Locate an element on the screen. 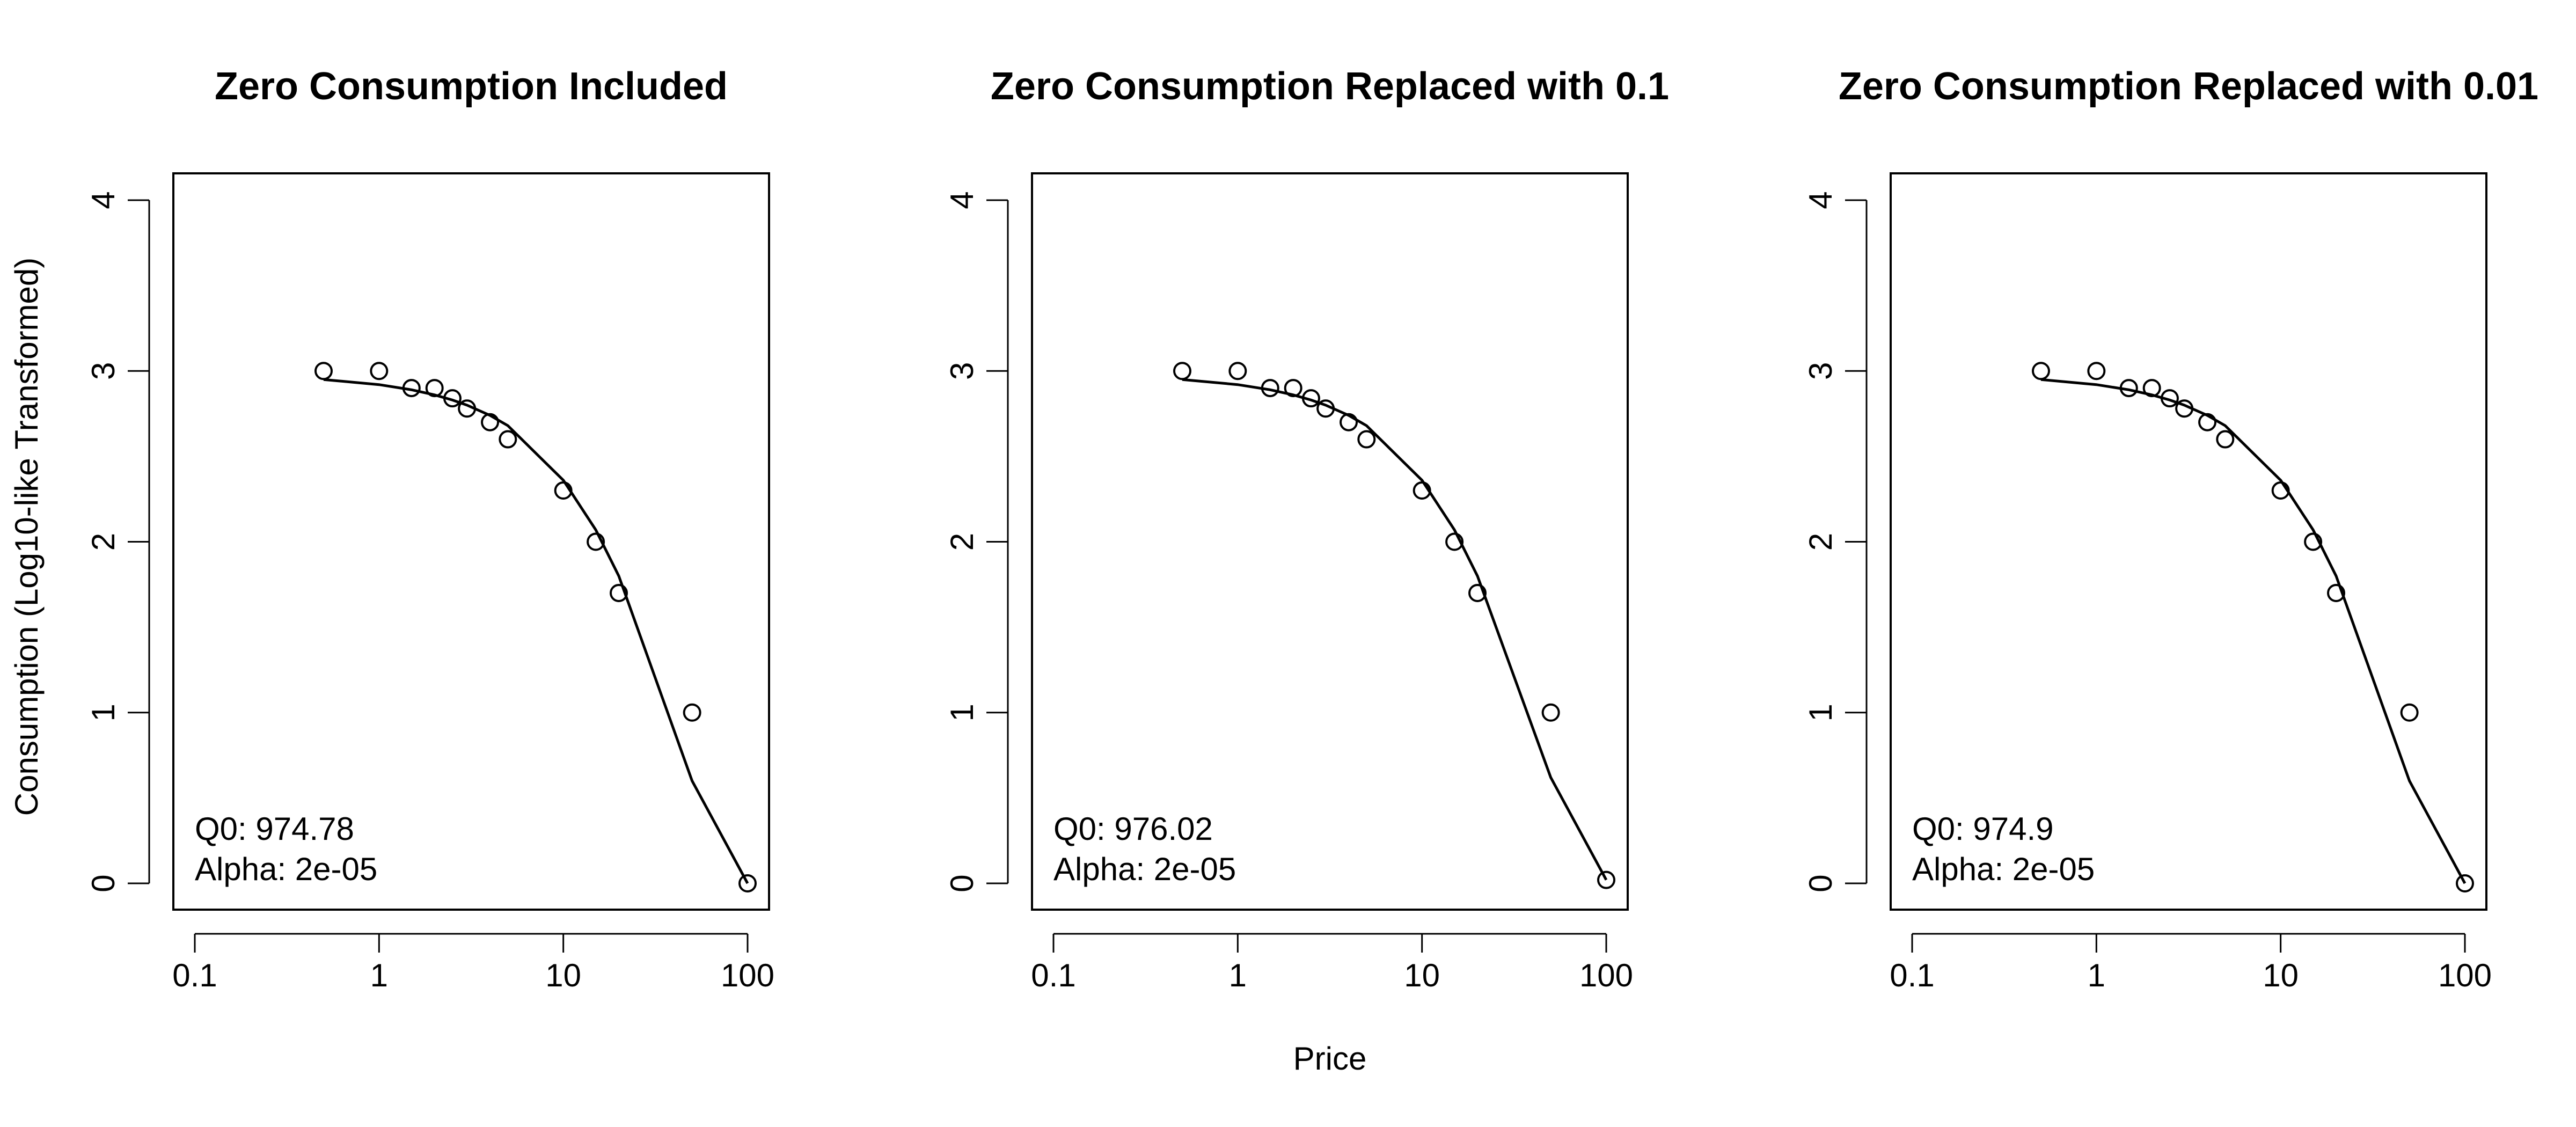  y-axis-title: Consumption (Log10-like Transformed) is located at coordinates (27, 537).